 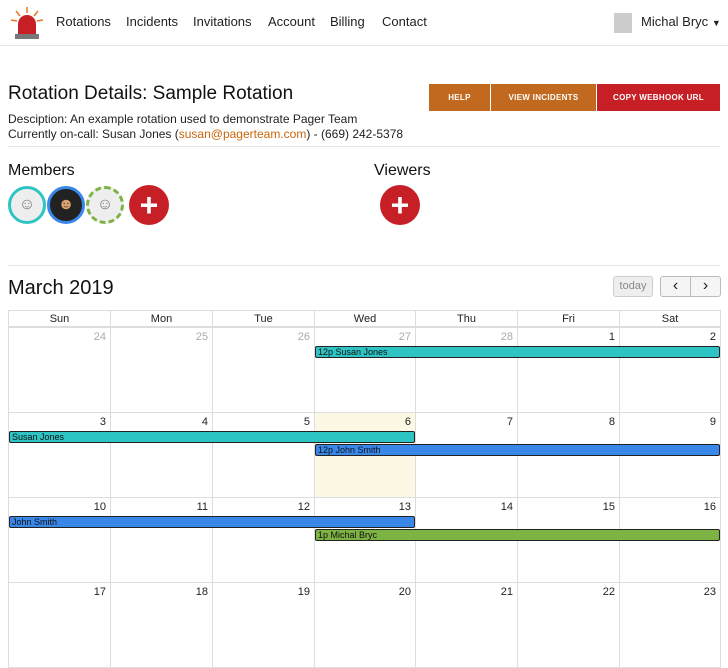 I want to click on user-menu: Michal Bryc ▼, so click(x=681, y=21).